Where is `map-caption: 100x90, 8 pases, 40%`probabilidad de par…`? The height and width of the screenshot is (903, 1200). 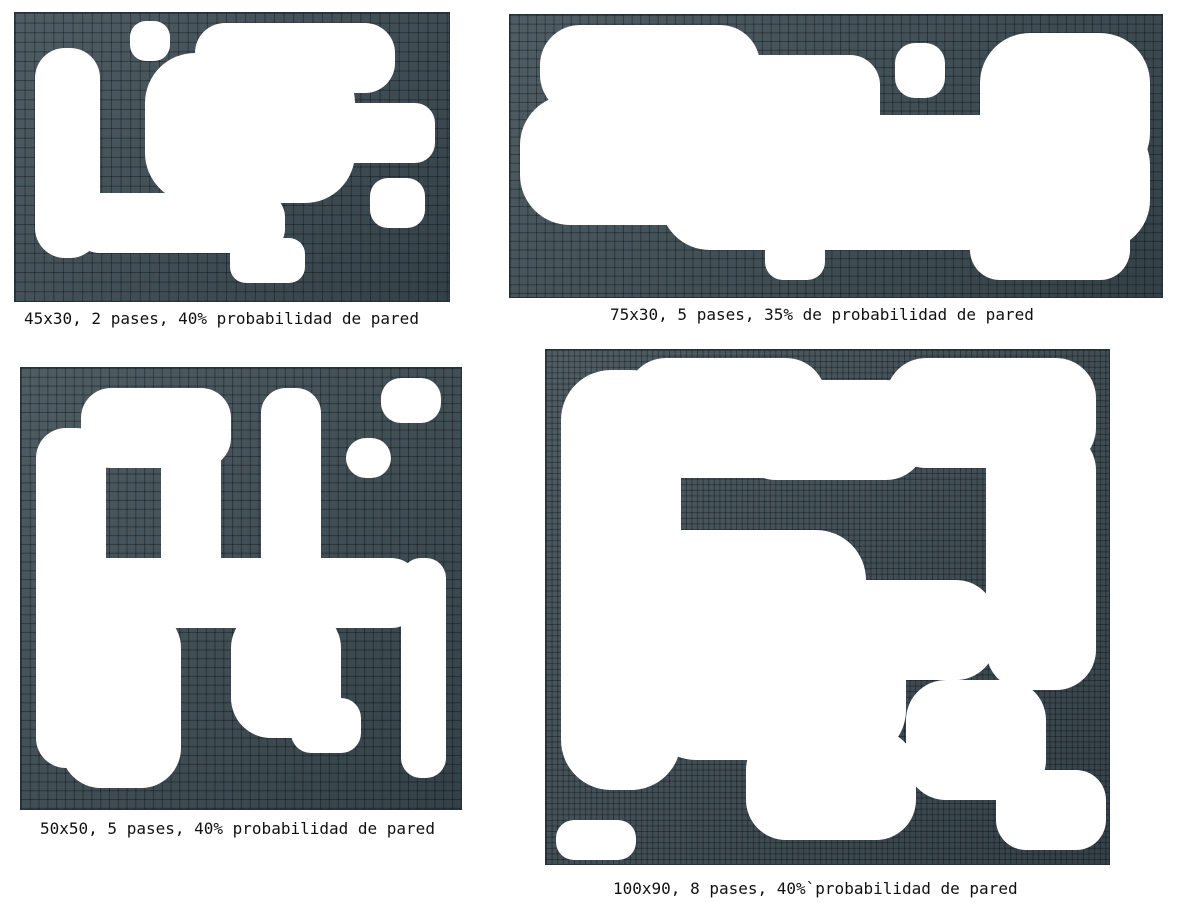 map-caption: 100x90, 8 pases, 40%`probabilidad de par… is located at coordinates (815, 888).